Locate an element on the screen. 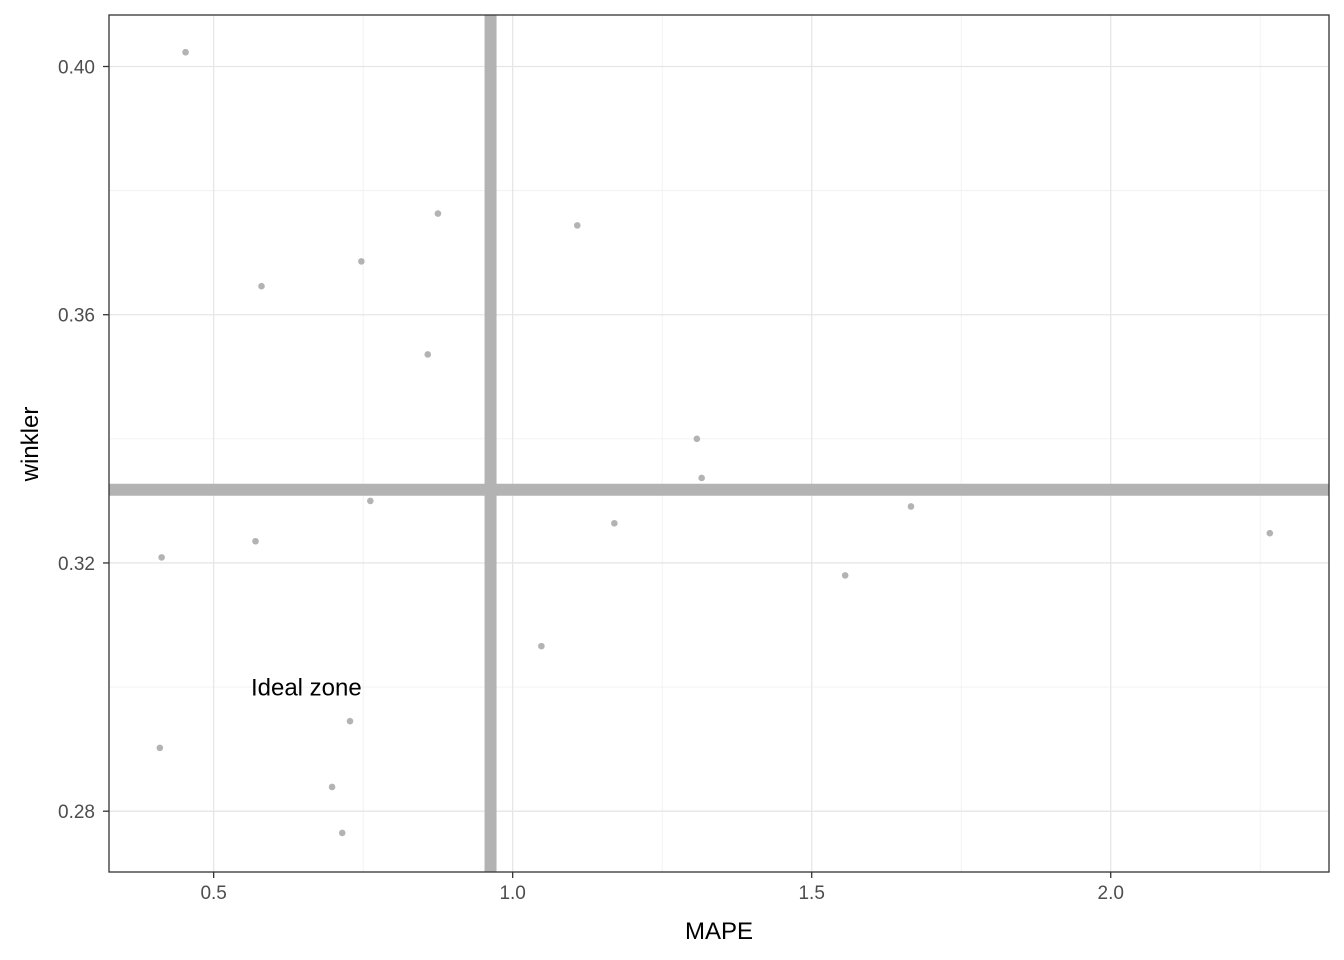 The height and width of the screenshot is (960, 1344). y-tick-label: 0.40 is located at coordinates (76, 68).